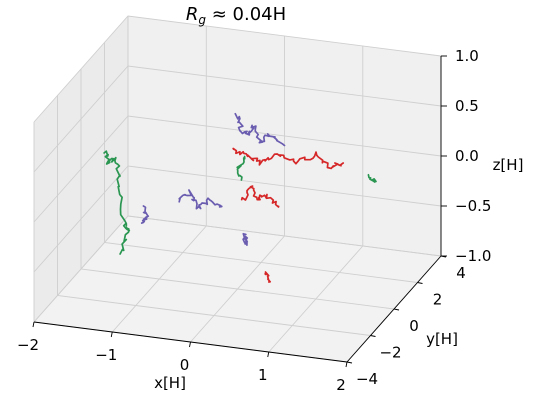 The width and height of the screenshot is (536, 400). Describe the element at coordinates (438, 300) in the screenshot. I see `y-tick-label: 2` at that location.